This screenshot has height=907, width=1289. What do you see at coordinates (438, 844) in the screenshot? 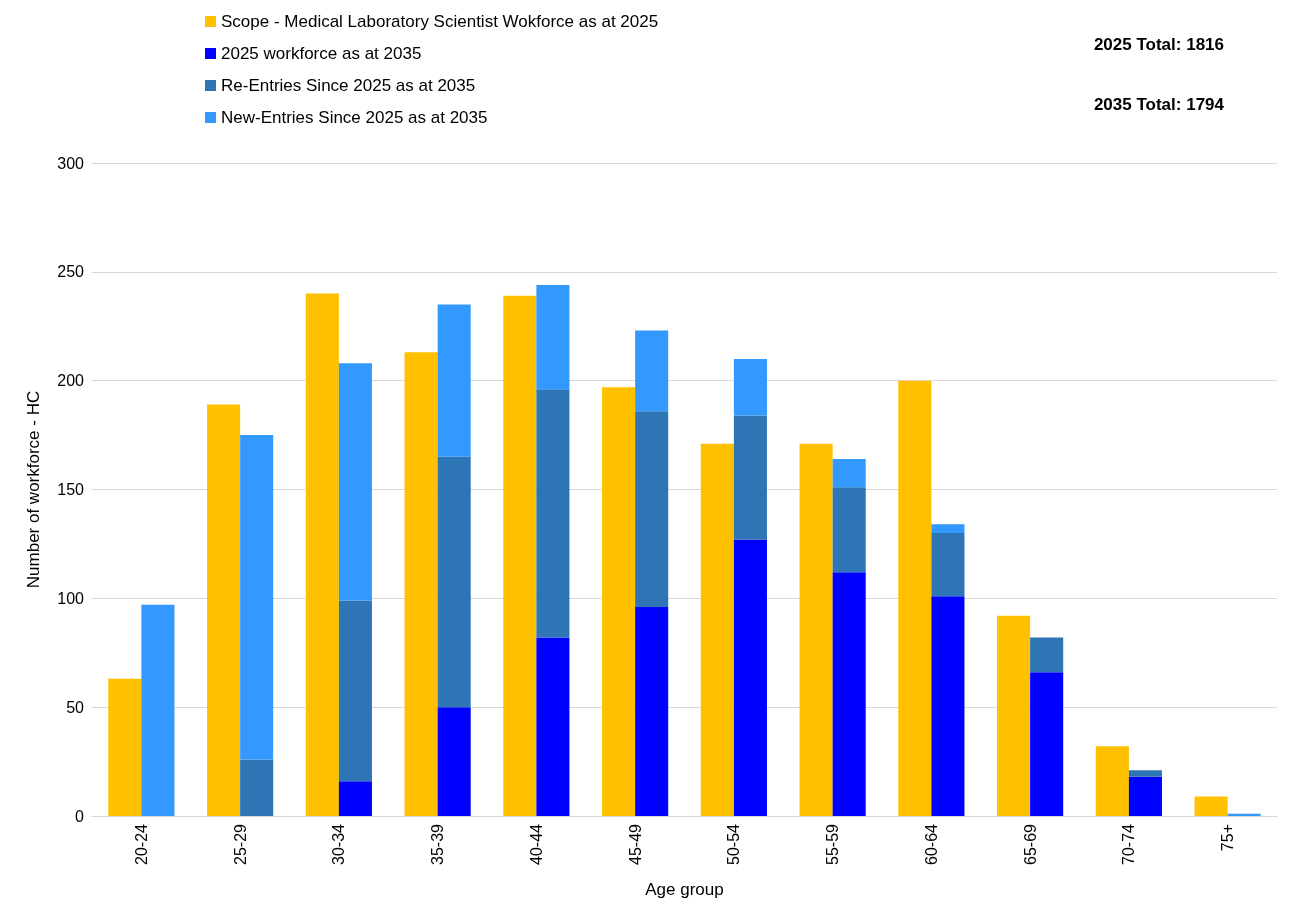
I see `x-tick-label: 35-39` at bounding box center [438, 844].